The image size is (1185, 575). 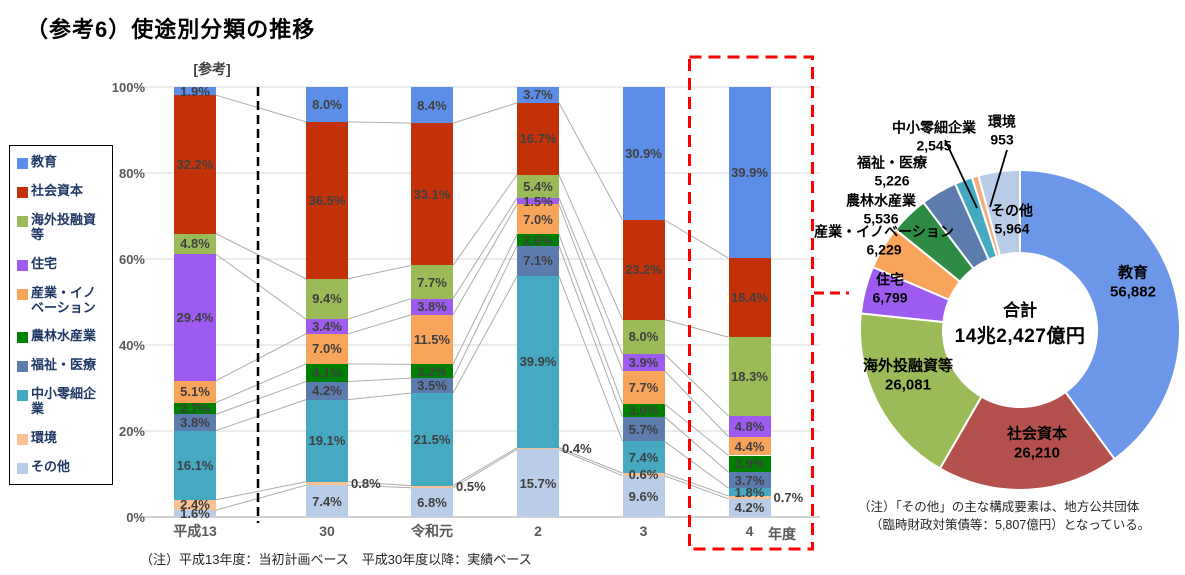 I want to click on percent-label-social-capital: 32.2%, so click(x=195, y=164).